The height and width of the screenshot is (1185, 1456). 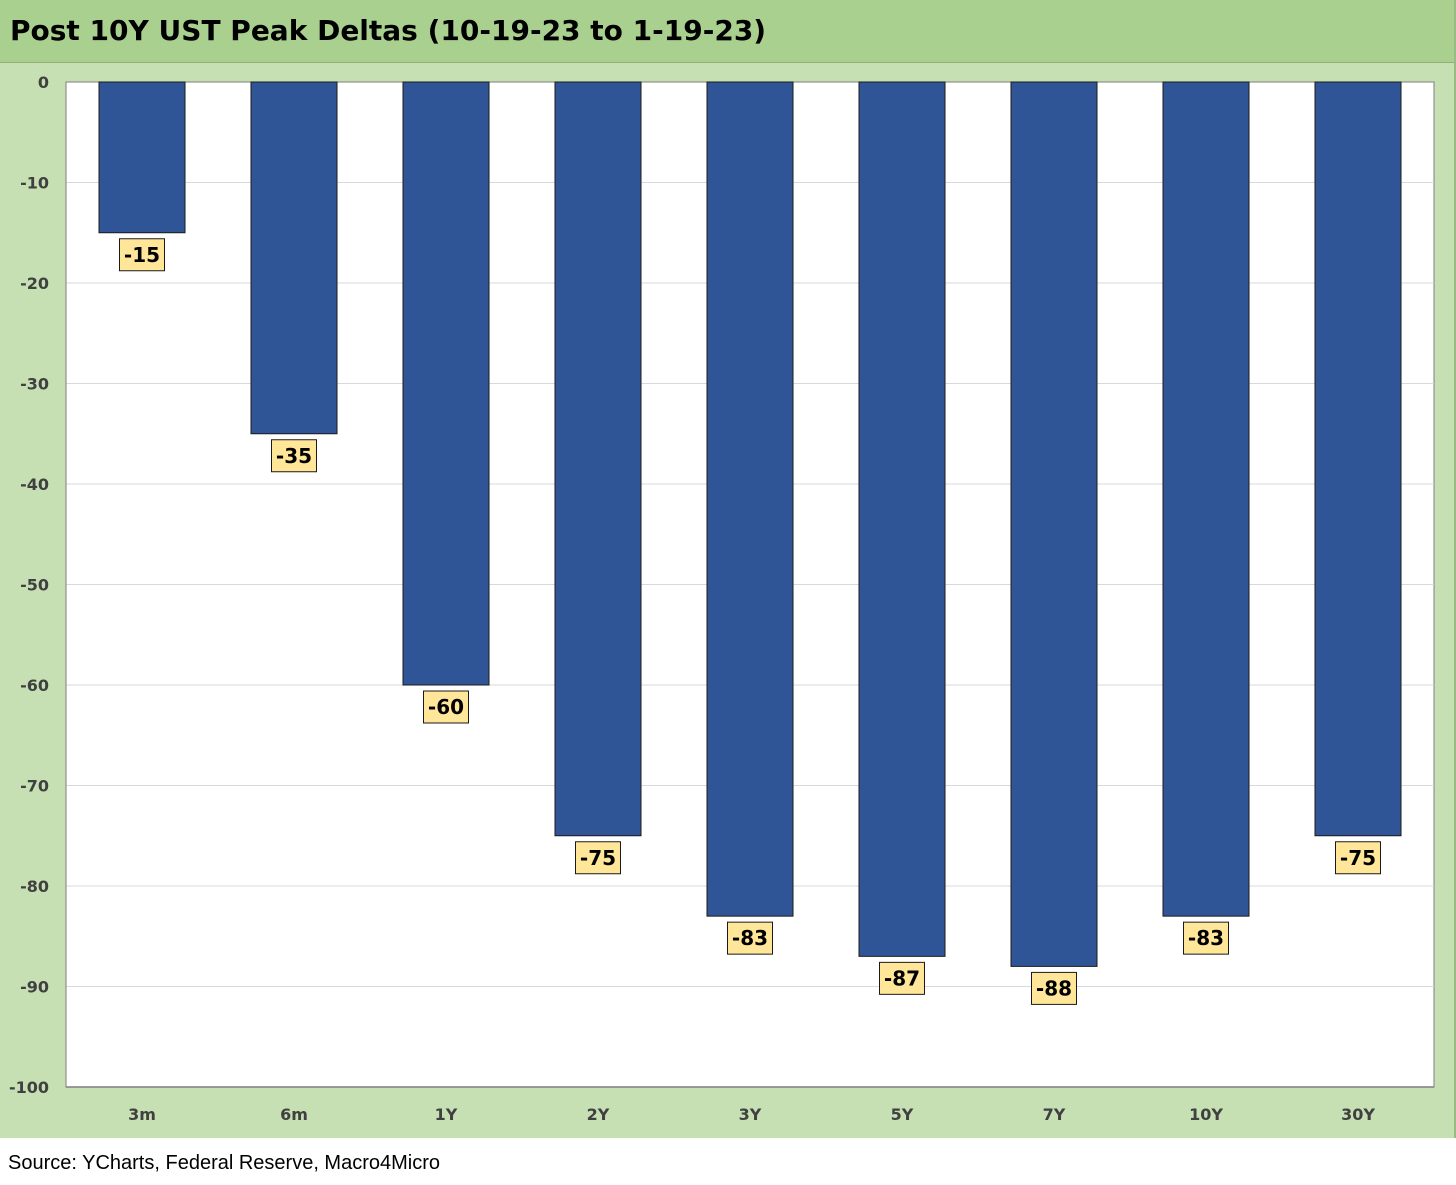 What do you see at coordinates (34, 384) in the screenshot?
I see `y-tick-label: -30` at bounding box center [34, 384].